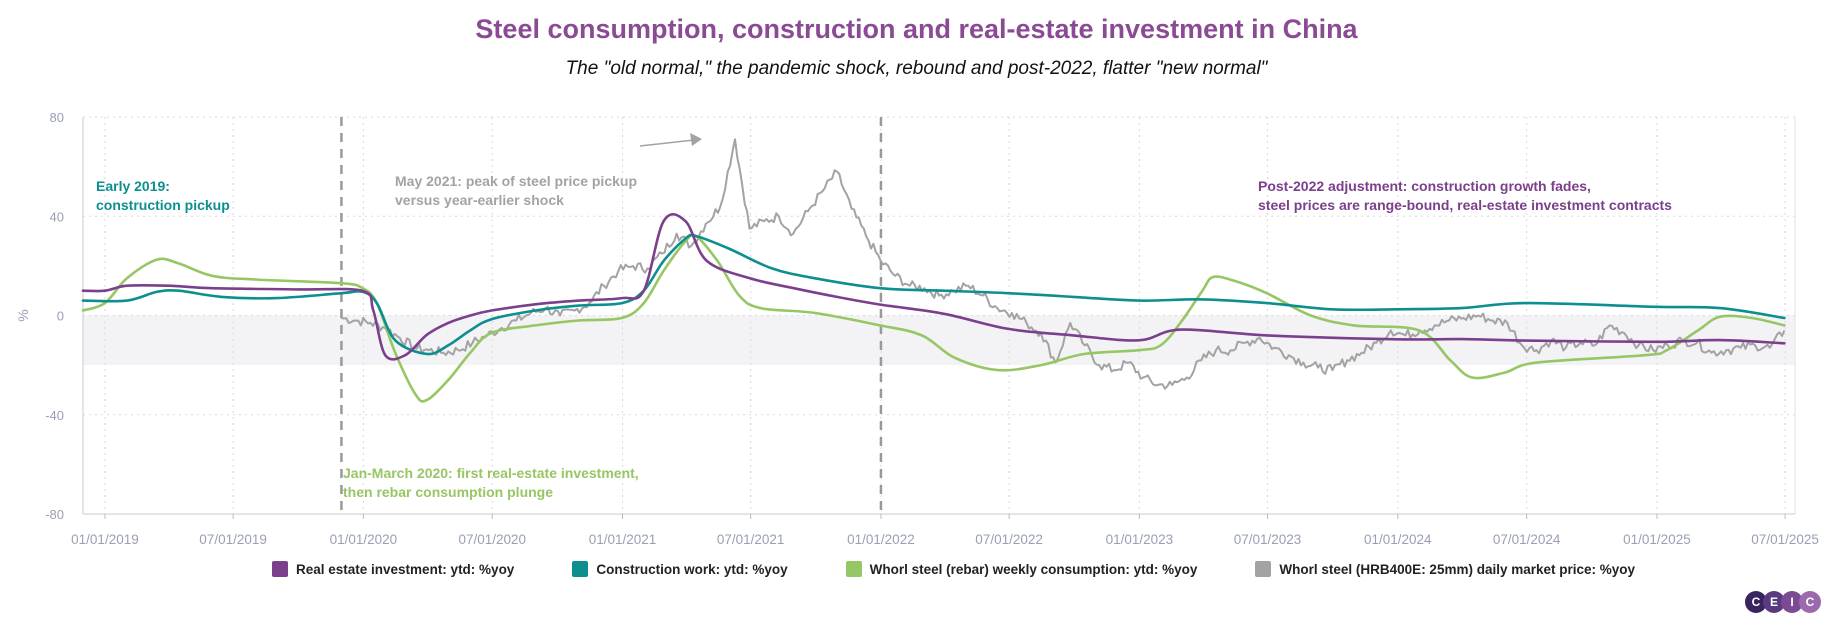  What do you see at coordinates (364, 539) in the screenshot?
I see `x-tick-label: 01/01/2020` at bounding box center [364, 539].